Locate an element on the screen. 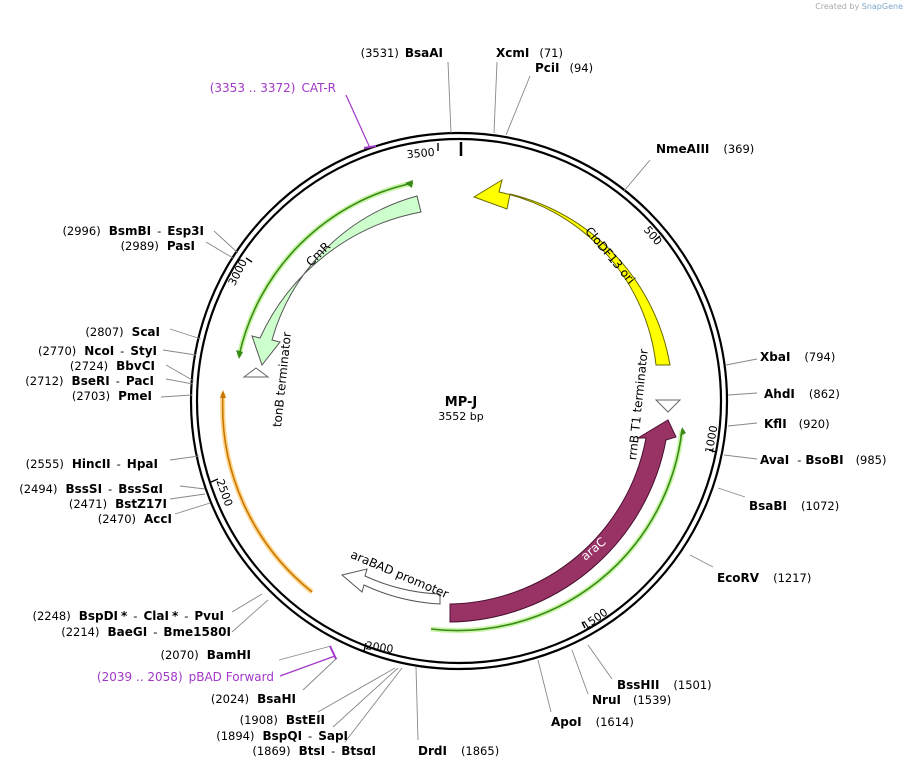 The image size is (909, 769). catr-name: CAT-R is located at coordinates (318, 88).